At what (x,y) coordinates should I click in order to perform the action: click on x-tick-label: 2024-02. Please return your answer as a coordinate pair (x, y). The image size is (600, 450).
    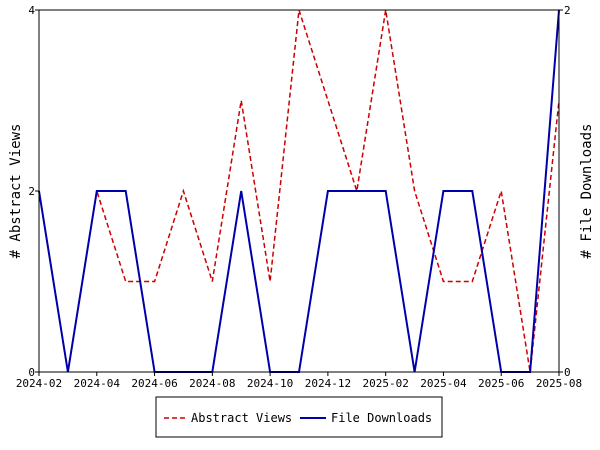
    Looking at the image, I should click on (39, 383).